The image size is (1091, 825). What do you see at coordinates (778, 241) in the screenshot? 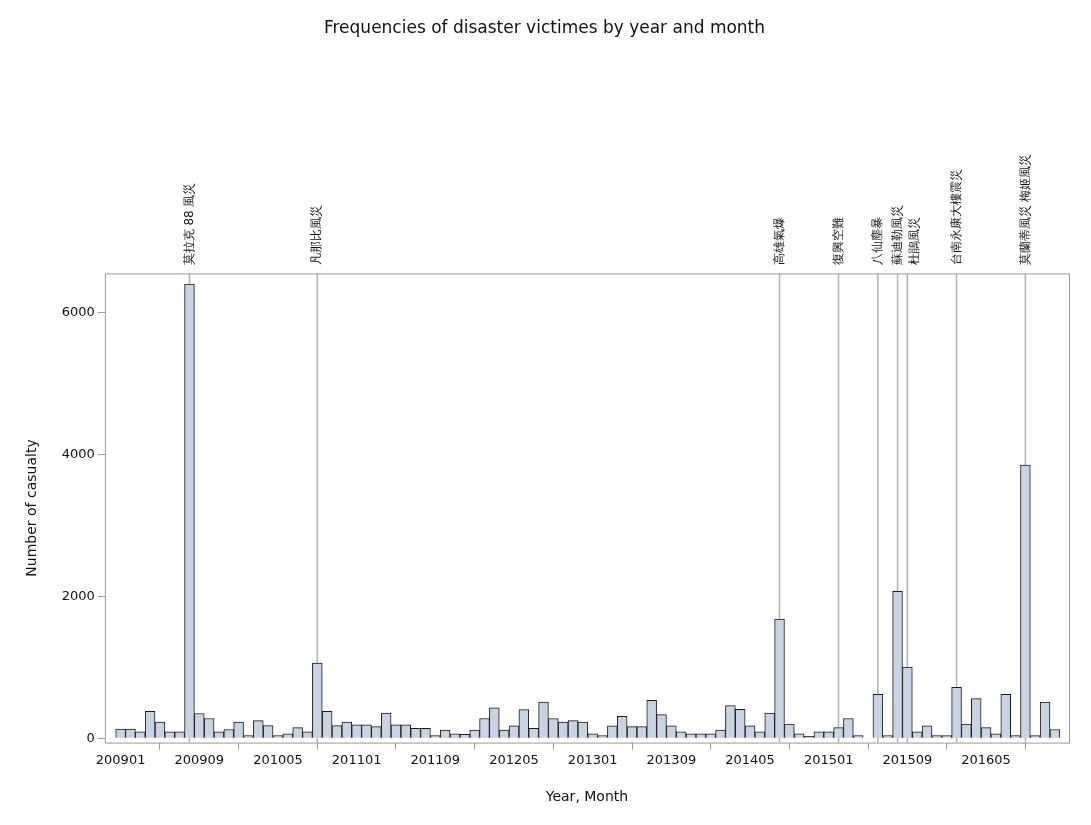
I see `ref-line-label: 高雄氣爆` at bounding box center [778, 241].